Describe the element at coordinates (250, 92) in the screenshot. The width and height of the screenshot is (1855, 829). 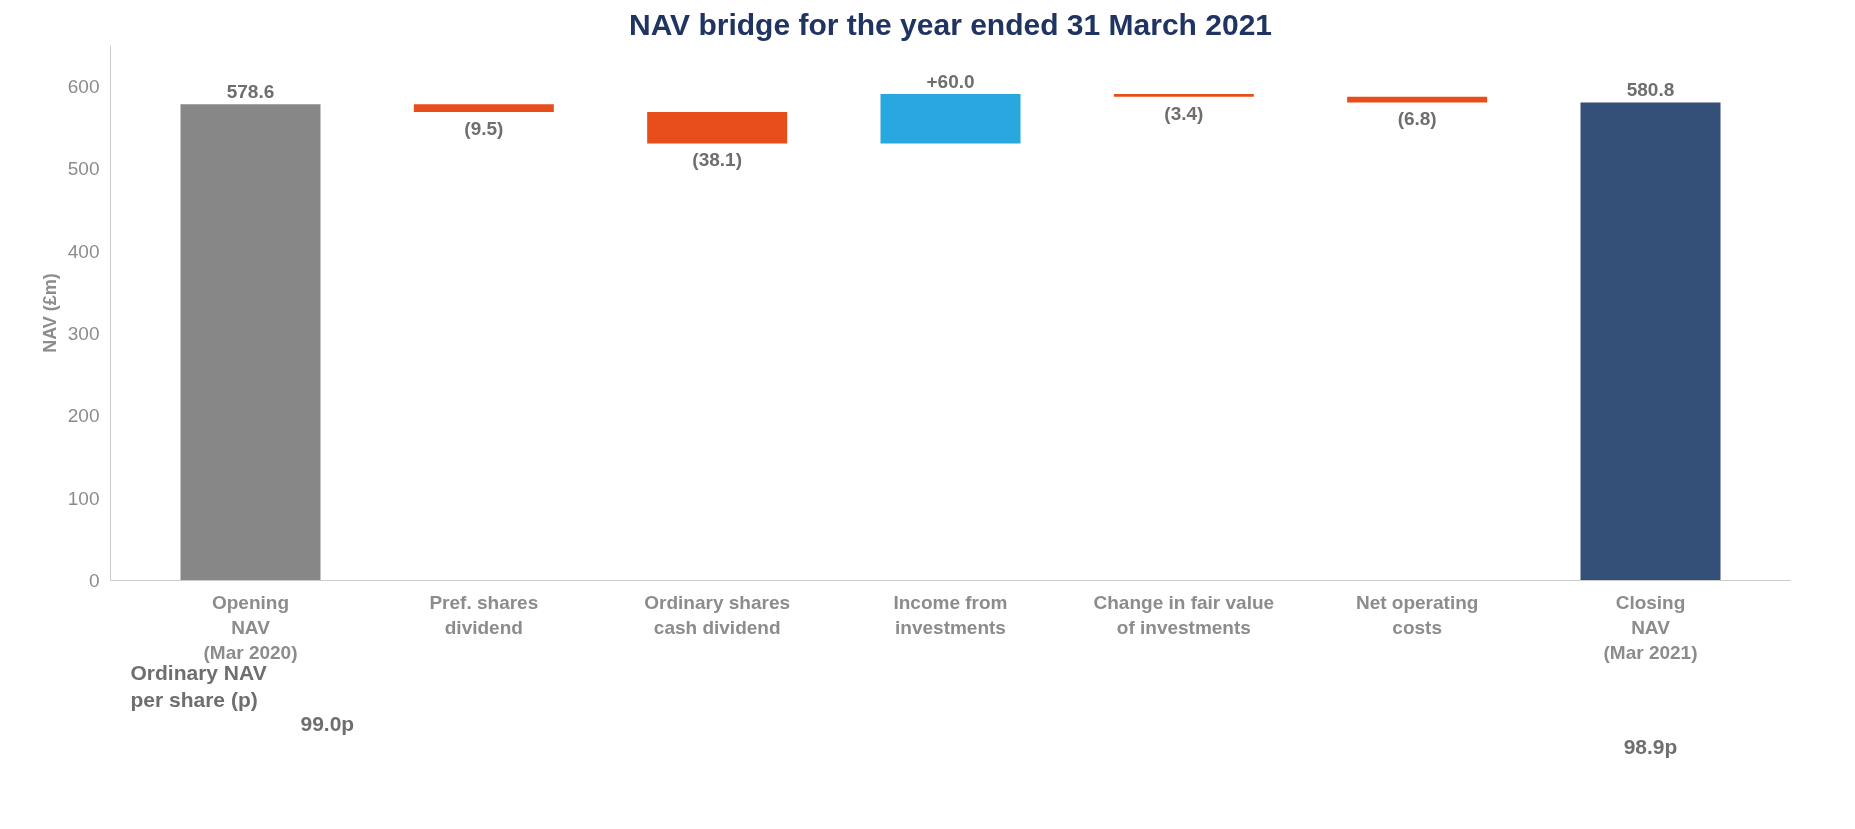
I see `data-label: 578.6` at that location.